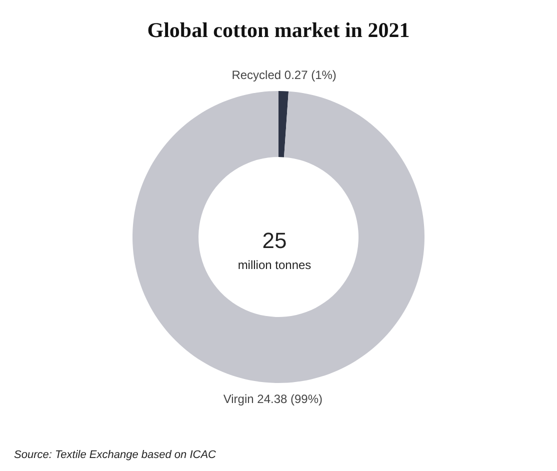  What do you see at coordinates (115, 455) in the screenshot?
I see `source-note: Source: Textile Exchange based on ICAC` at bounding box center [115, 455].